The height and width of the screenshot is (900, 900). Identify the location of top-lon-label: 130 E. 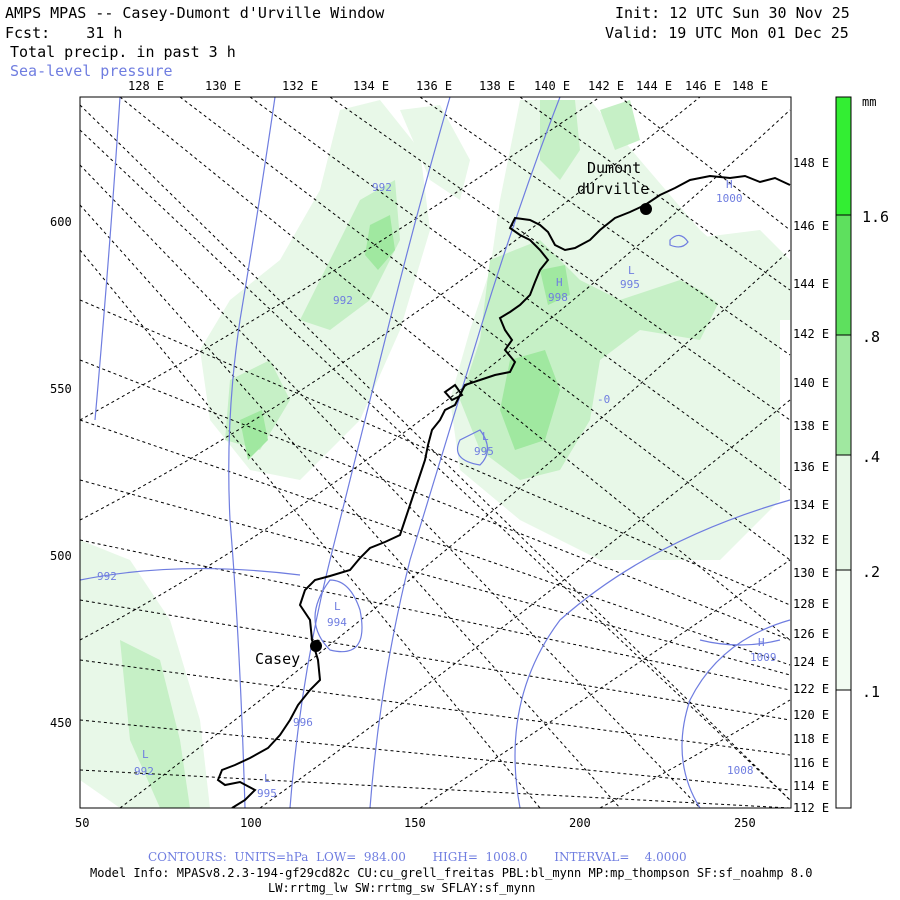
(223, 86).